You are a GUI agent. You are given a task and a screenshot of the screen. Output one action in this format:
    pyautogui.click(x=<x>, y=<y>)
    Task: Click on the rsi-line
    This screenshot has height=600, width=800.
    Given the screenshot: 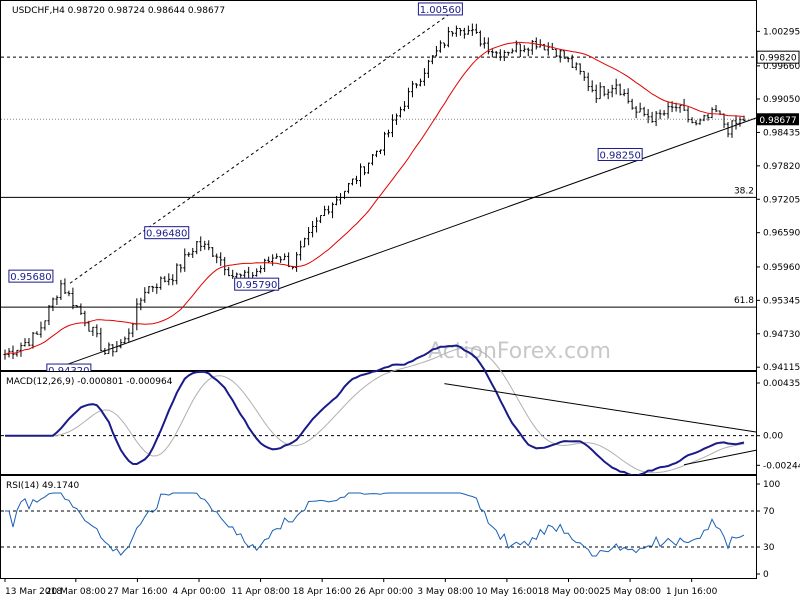 What is the action you would take?
    pyautogui.click(x=375, y=524)
    